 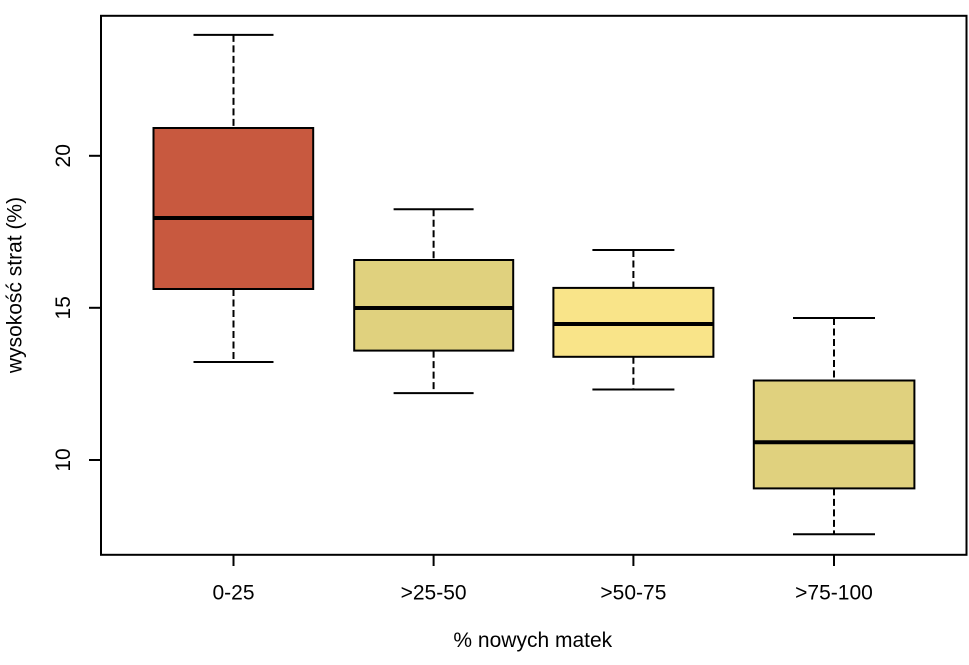 I want to click on svg-text: wysokość strat (%), so click(x=15, y=285).